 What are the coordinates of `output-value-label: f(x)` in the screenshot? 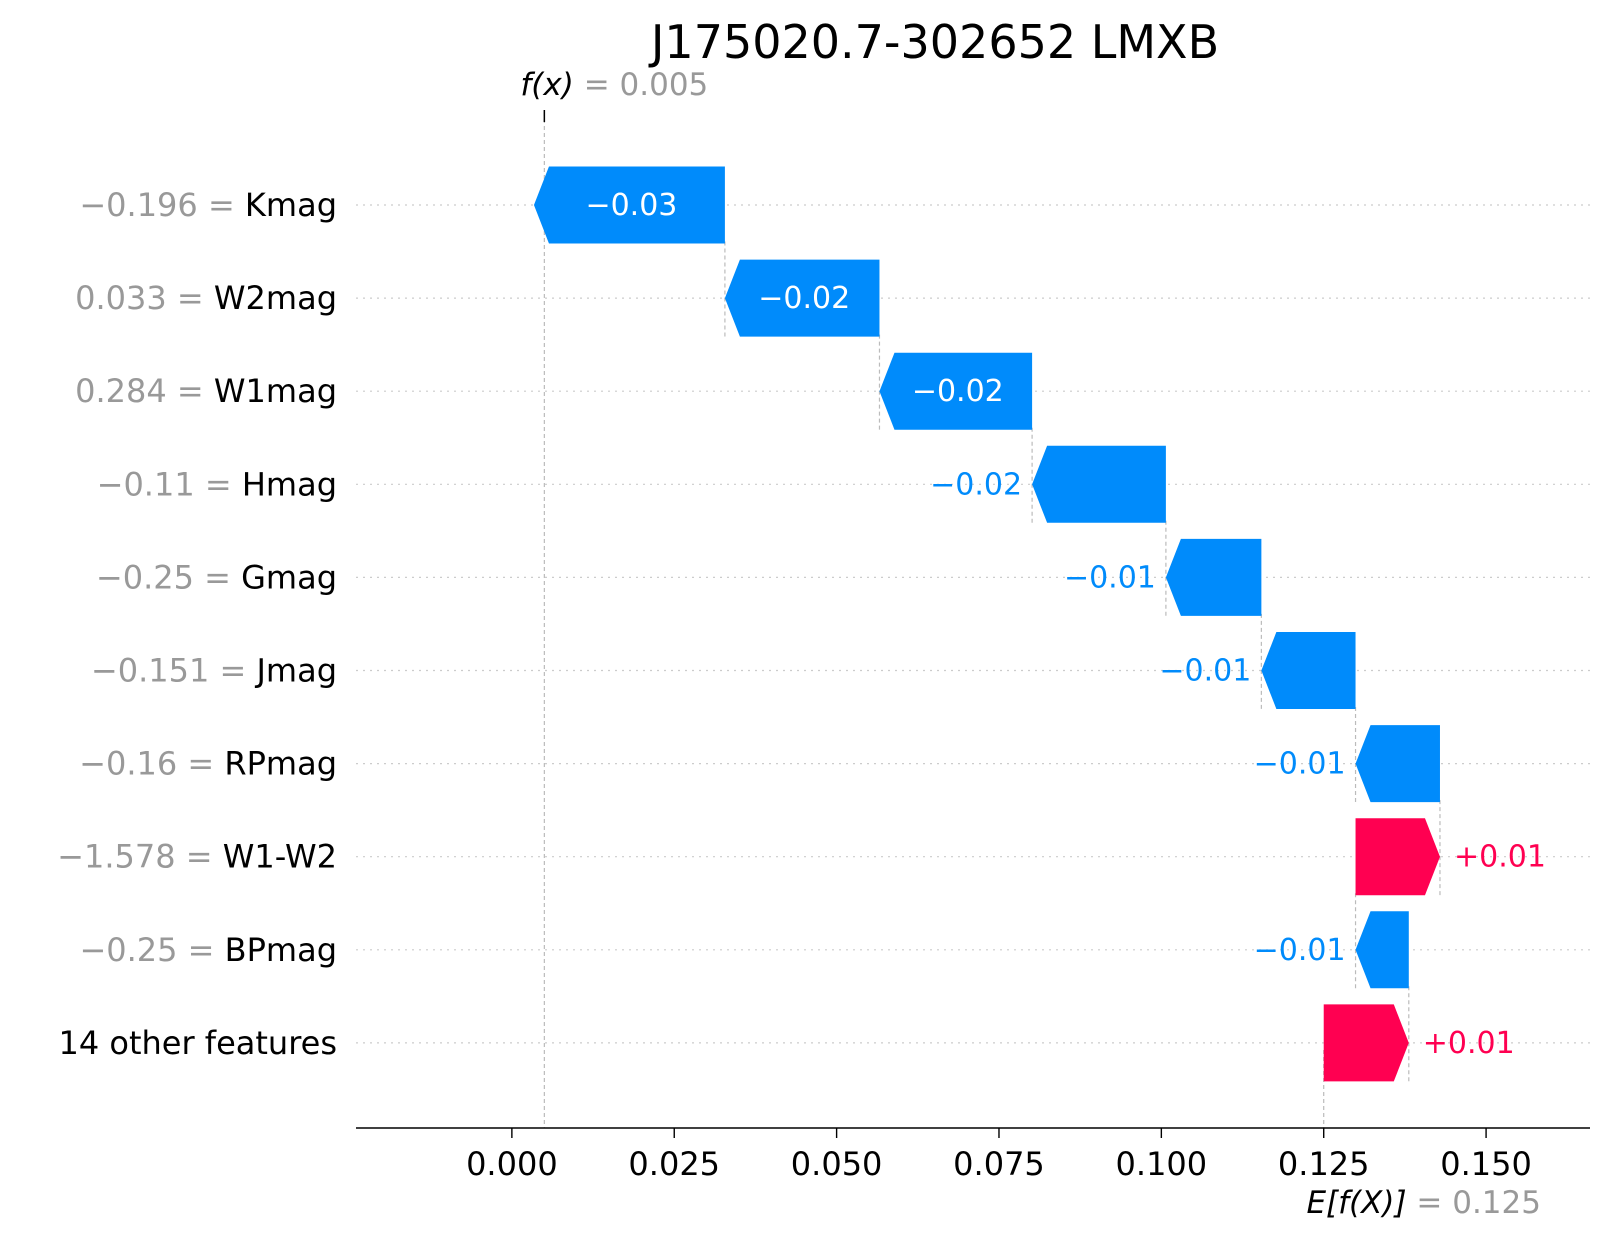 It's located at (551, 85).